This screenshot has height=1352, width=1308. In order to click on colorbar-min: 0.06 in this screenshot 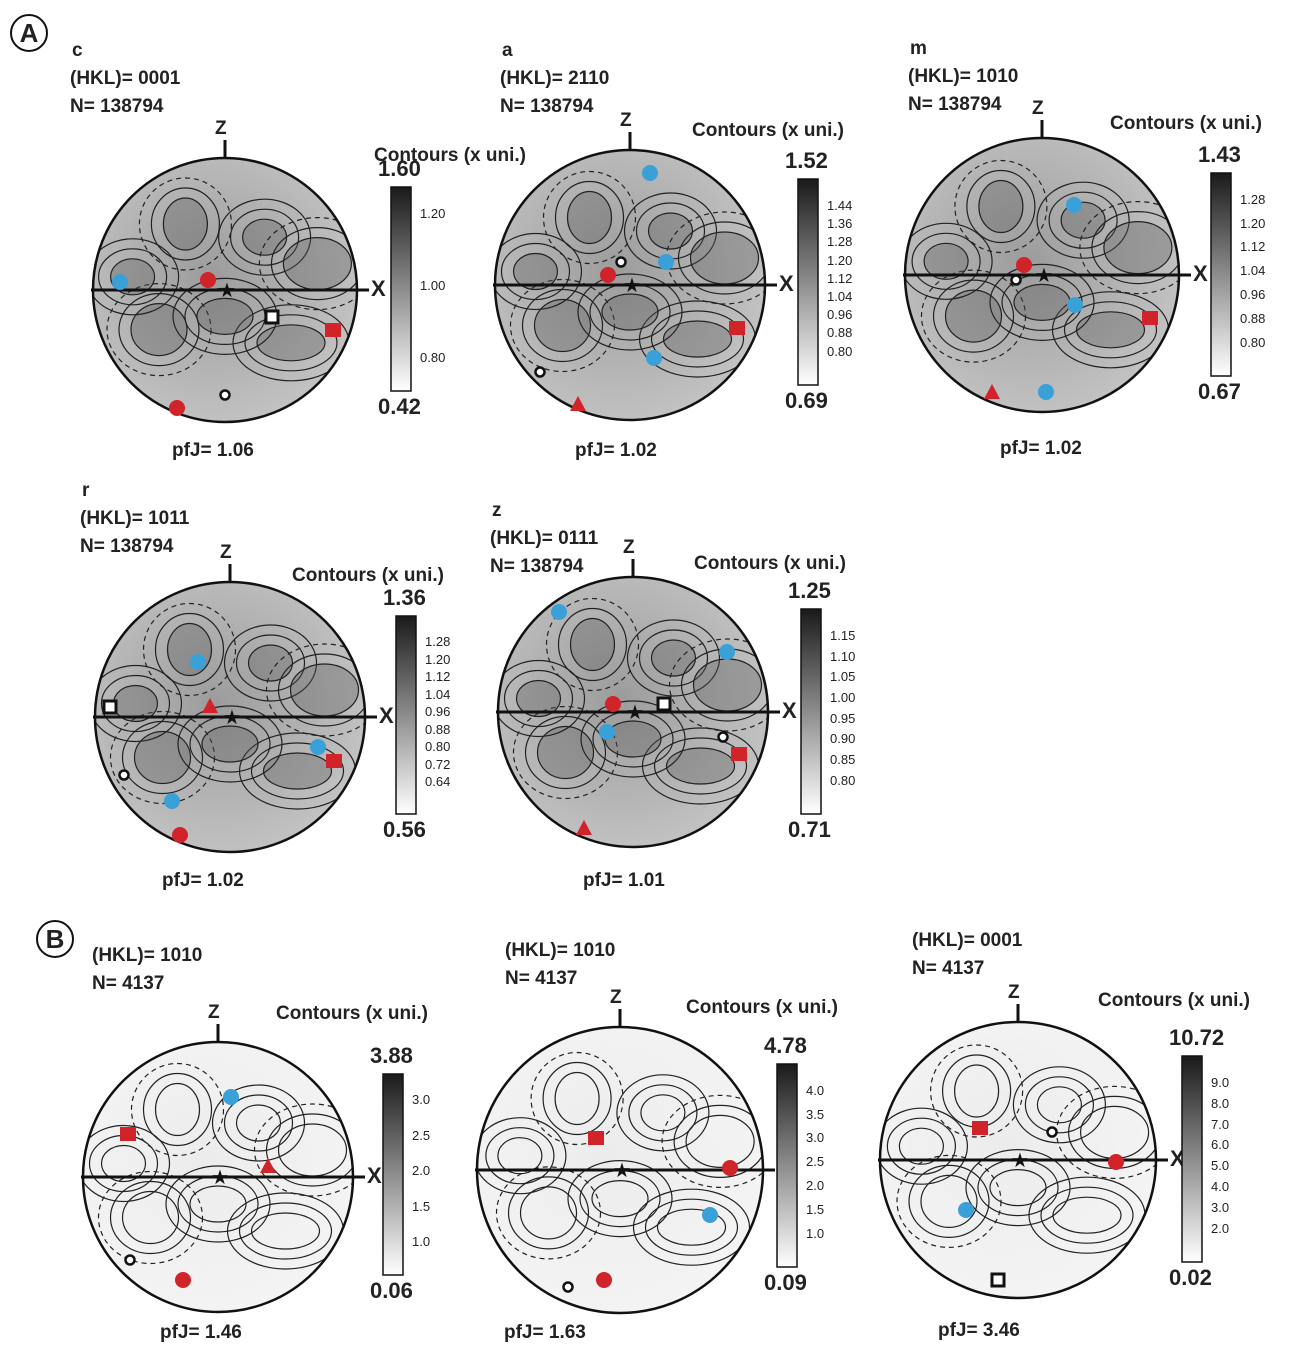, I will do `click(391, 1290)`.